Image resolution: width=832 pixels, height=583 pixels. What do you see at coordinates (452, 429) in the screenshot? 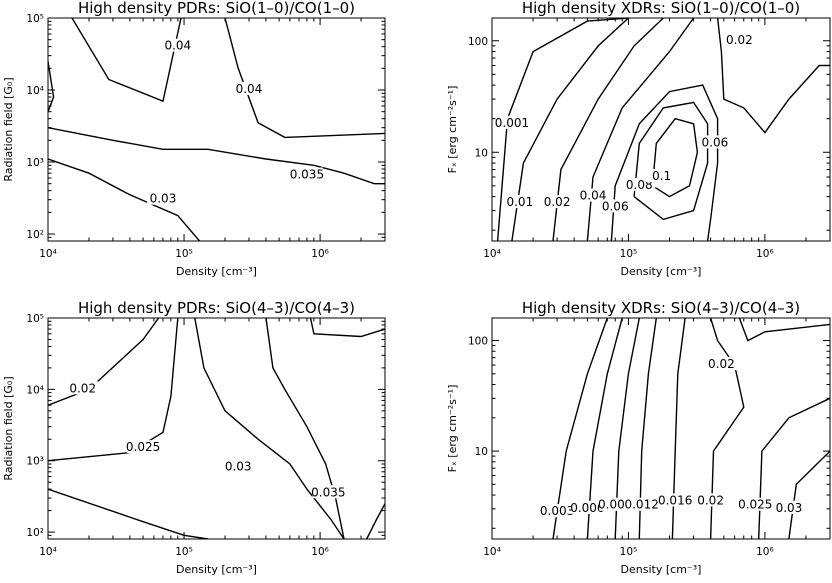
I see `y-axis-label: Fₓ [erg cm⁻²s⁻¹]` at bounding box center [452, 429].